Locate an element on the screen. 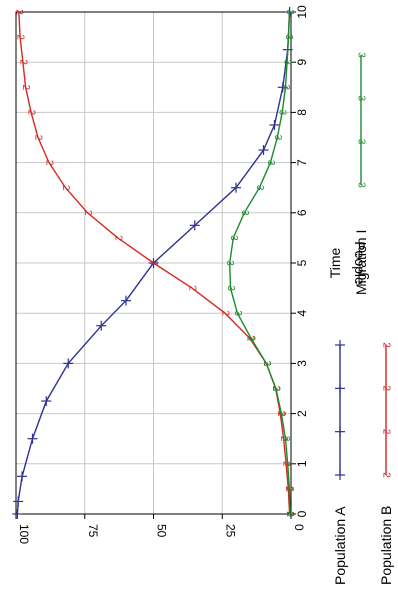 Image resolution: width=398 pixels, height=589 pixels. legend-label: Migration I is located at coordinates (361, 262).